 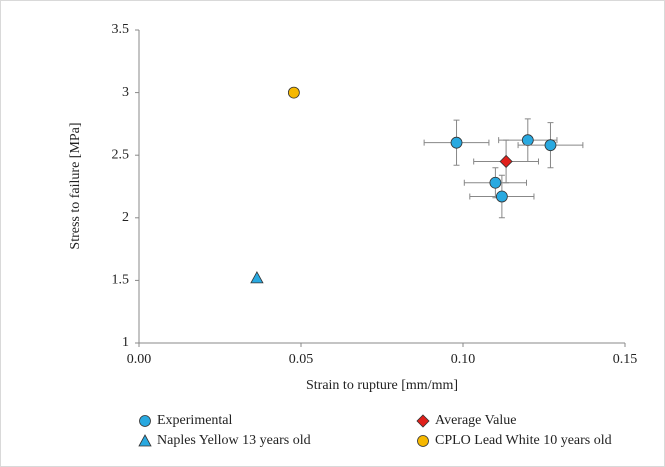 What do you see at coordinates (195, 420) in the screenshot?
I see `legend-label: Experimental` at bounding box center [195, 420].